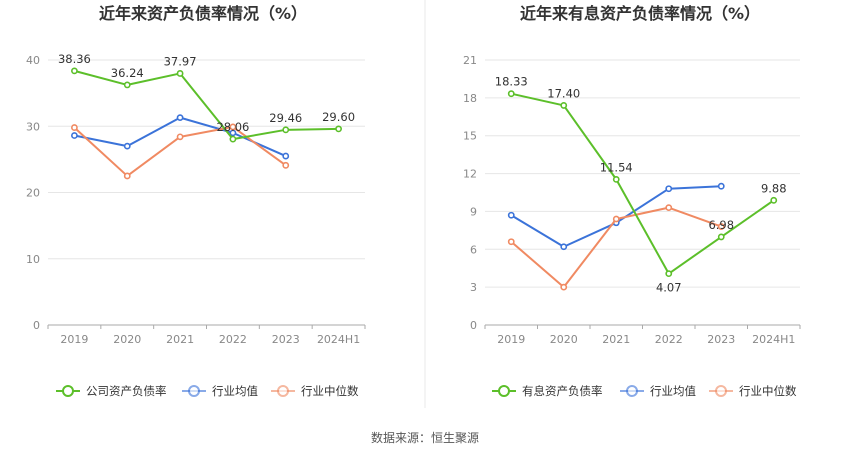 The width and height of the screenshot is (850, 459). I want to click on data-label: 29.46, so click(285, 118).